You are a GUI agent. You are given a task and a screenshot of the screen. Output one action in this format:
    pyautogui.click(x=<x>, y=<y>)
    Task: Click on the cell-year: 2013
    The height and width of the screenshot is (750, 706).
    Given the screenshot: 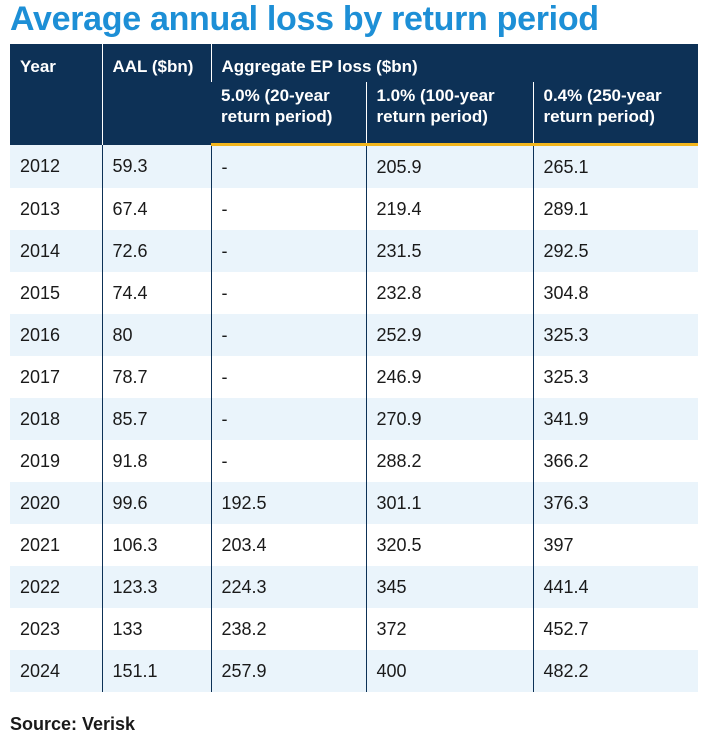 What is the action you would take?
    pyautogui.click(x=56, y=209)
    